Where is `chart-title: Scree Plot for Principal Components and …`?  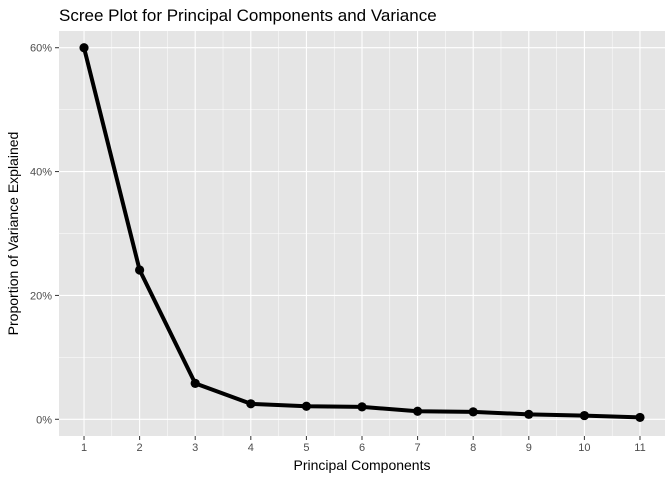
chart-title: Scree Plot for Principal Components and … is located at coordinates (248, 15).